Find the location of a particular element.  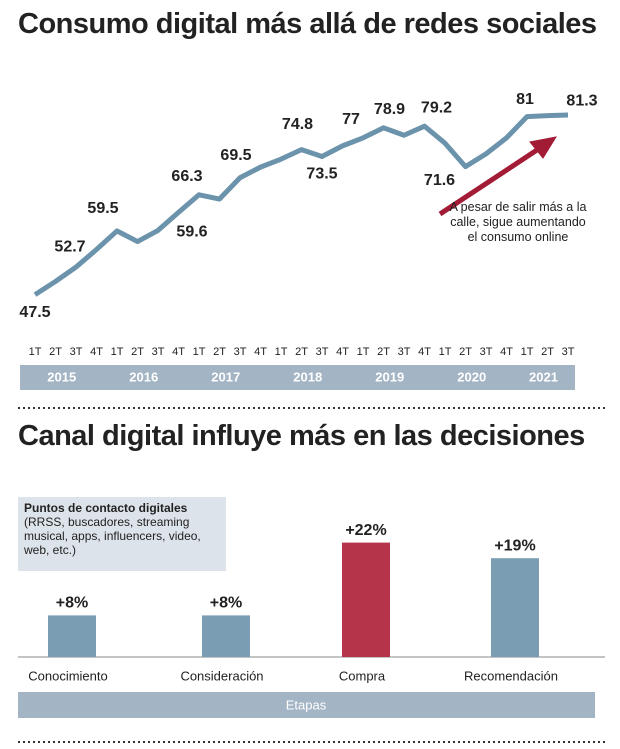

year-label: 2016 is located at coordinates (143, 376).